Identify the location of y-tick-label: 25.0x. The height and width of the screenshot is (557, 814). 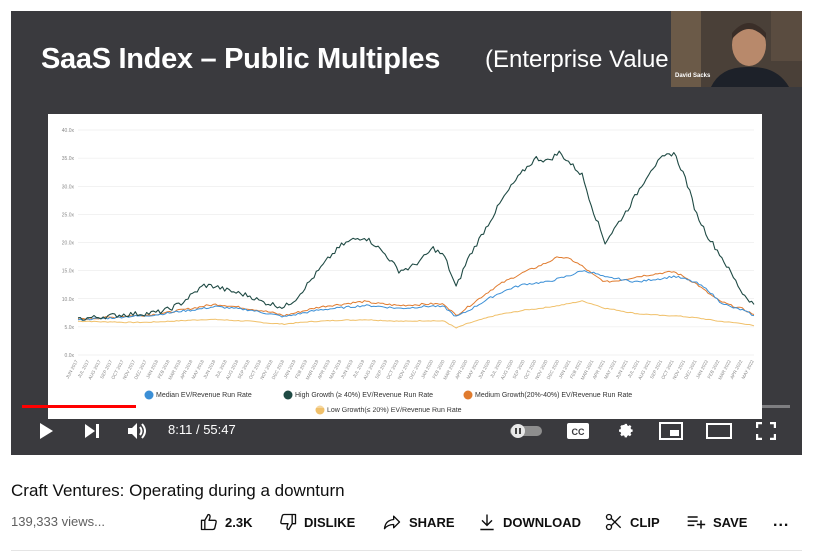
(68, 215).